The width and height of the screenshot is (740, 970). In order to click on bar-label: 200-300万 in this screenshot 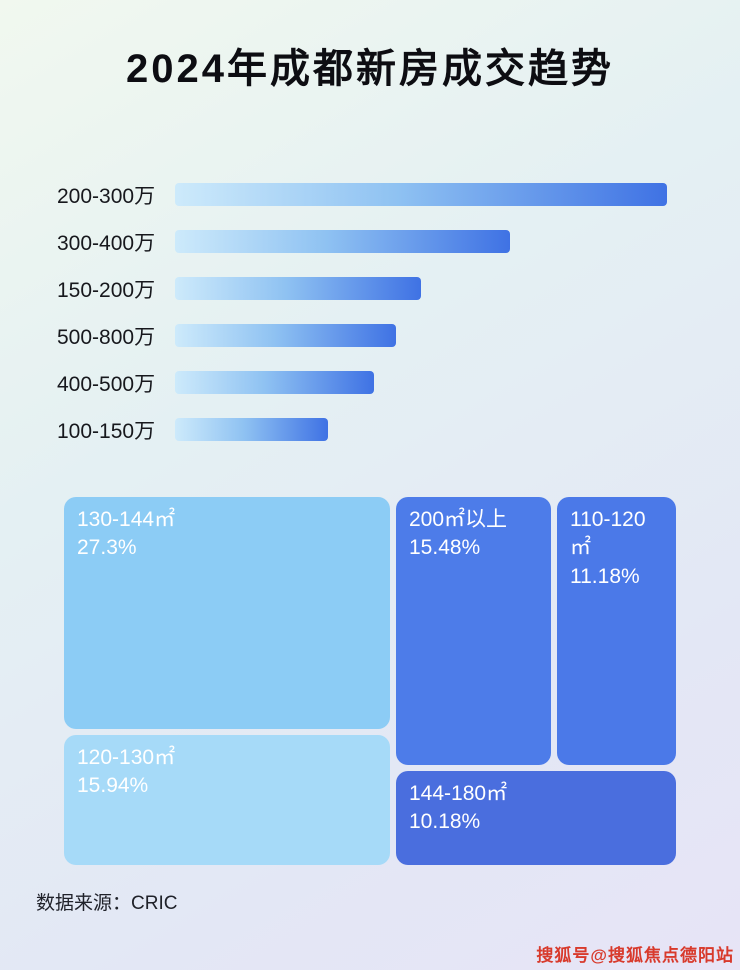, I will do `click(106, 196)`.